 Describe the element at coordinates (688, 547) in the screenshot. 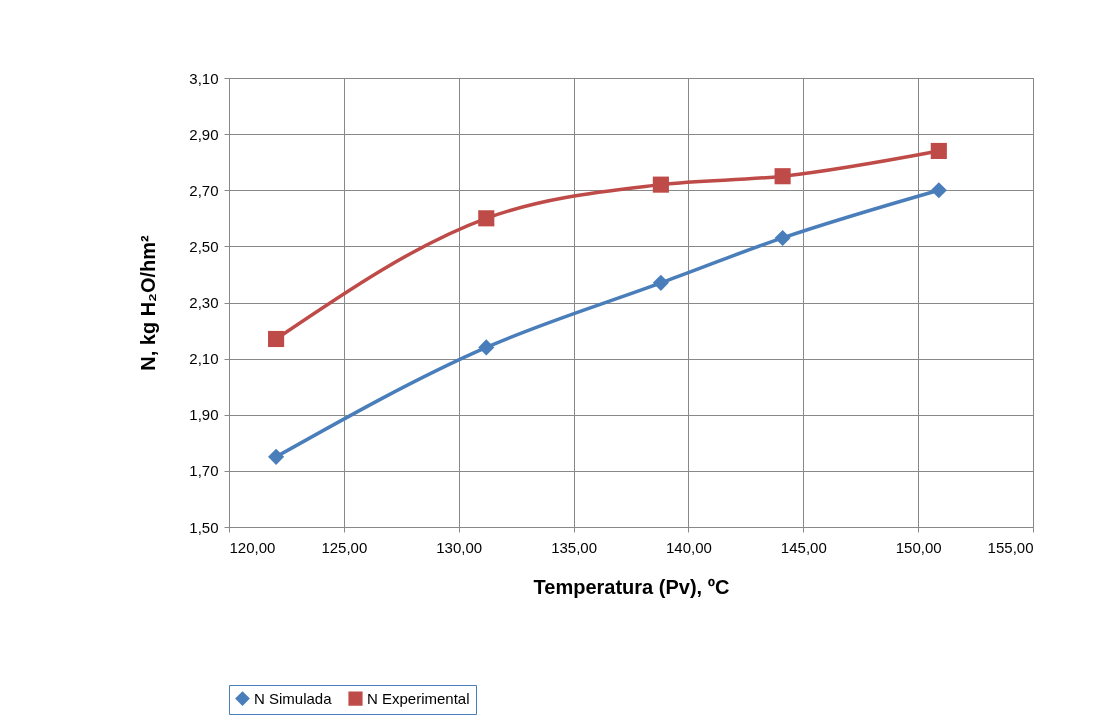

I see `x-tick-label: 140,00` at that location.